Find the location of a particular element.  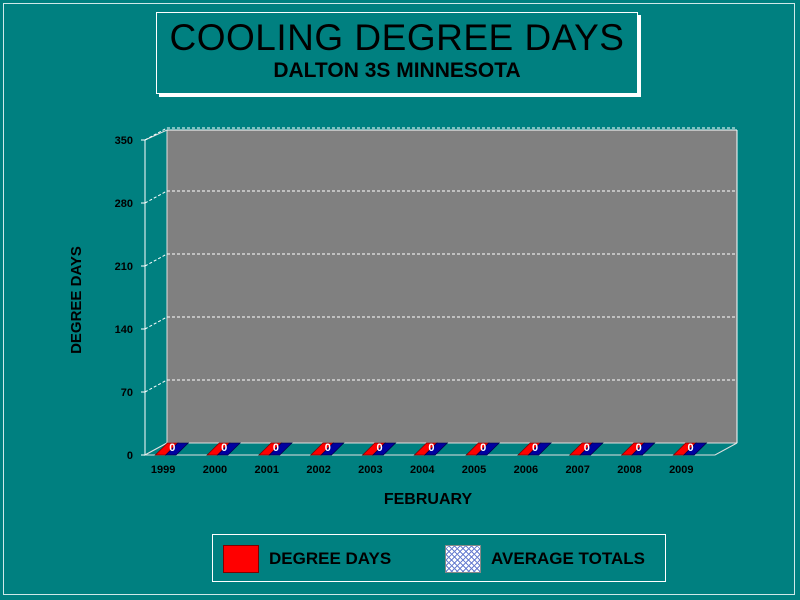

x-tick-label: 2004 is located at coordinates (422, 470).